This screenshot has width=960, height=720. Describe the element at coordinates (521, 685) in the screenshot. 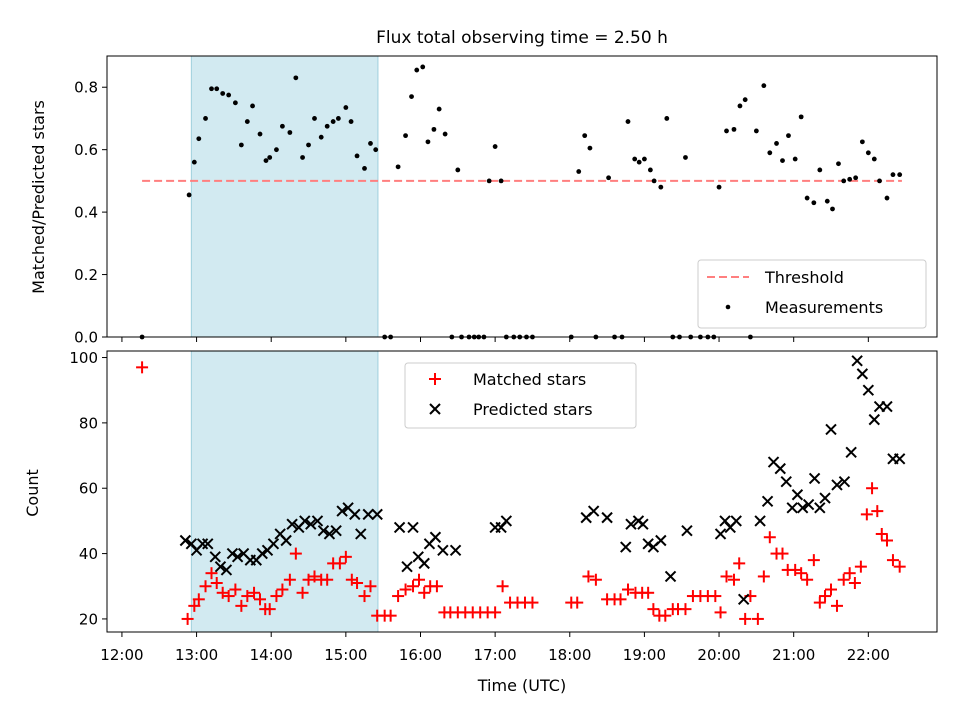

I see `x-axis-label: Time (UTC)` at that location.